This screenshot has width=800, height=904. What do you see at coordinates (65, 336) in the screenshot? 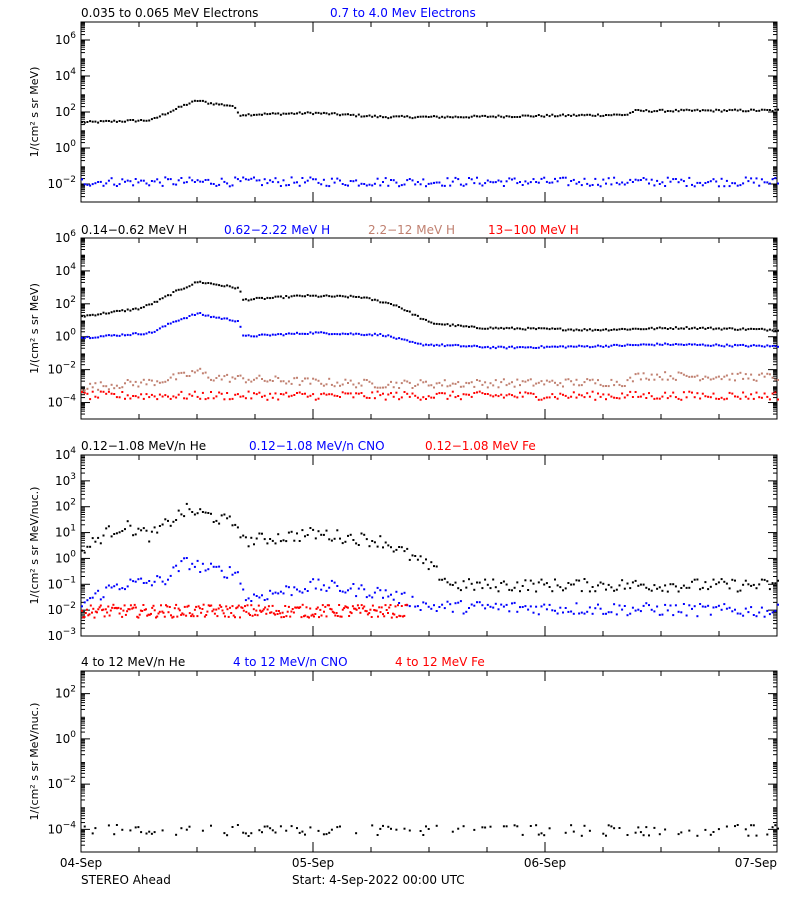
I see `y-tick-label: 10⁰` at bounding box center [65, 336].